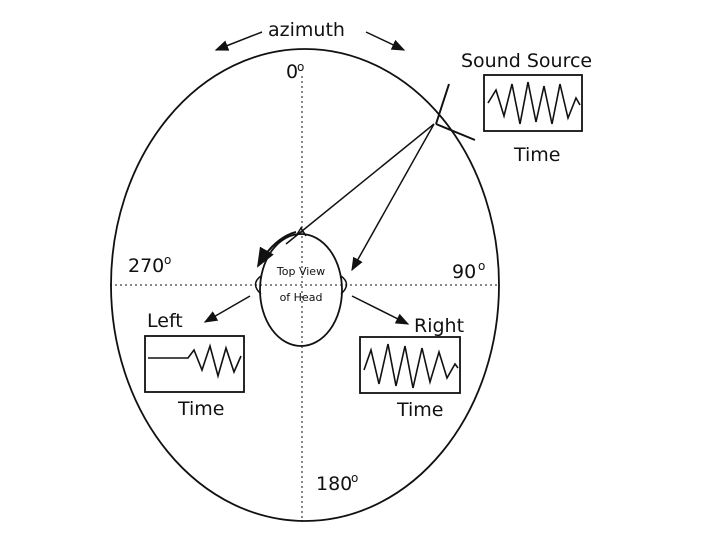  I want to click on right-ear-panel: Right Time, so click(411, 368).